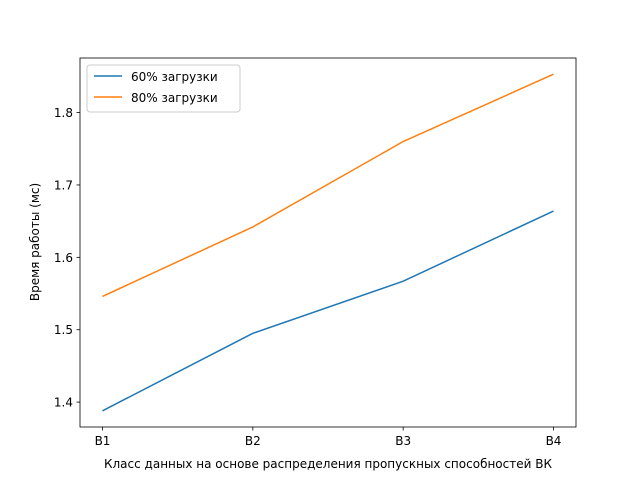 This screenshot has width=640, height=484. I want to click on legend-label-80: 80% загрузки, so click(174, 98).